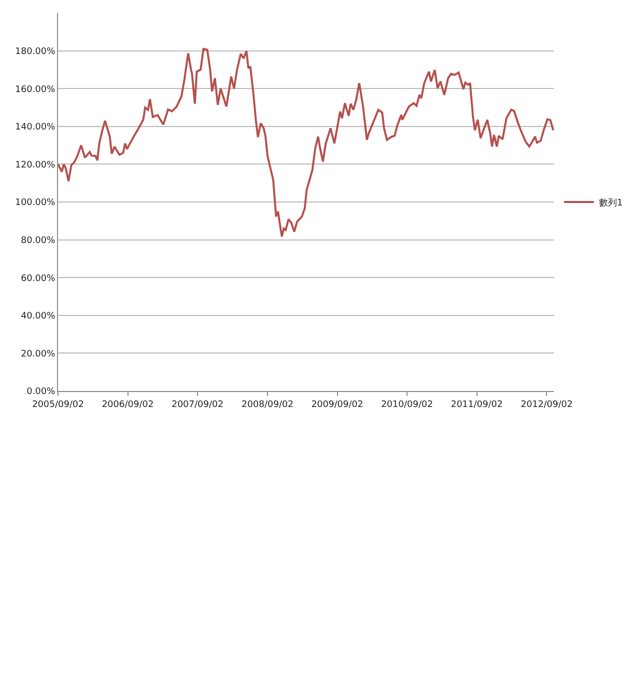 The height and width of the screenshot is (675, 640). I want to click on x-tick-label: 2011/09/02, so click(476, 405).